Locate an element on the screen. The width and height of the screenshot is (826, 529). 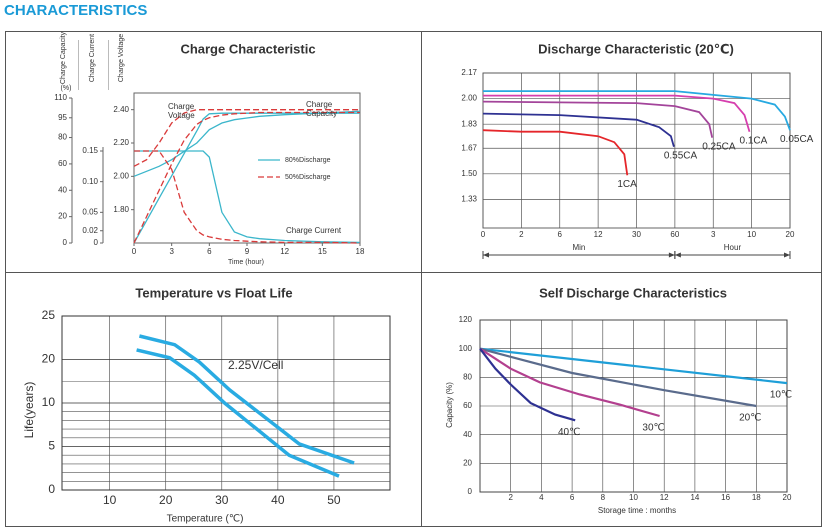
y-tick-label: 80 is located at coordinates (467, 376).